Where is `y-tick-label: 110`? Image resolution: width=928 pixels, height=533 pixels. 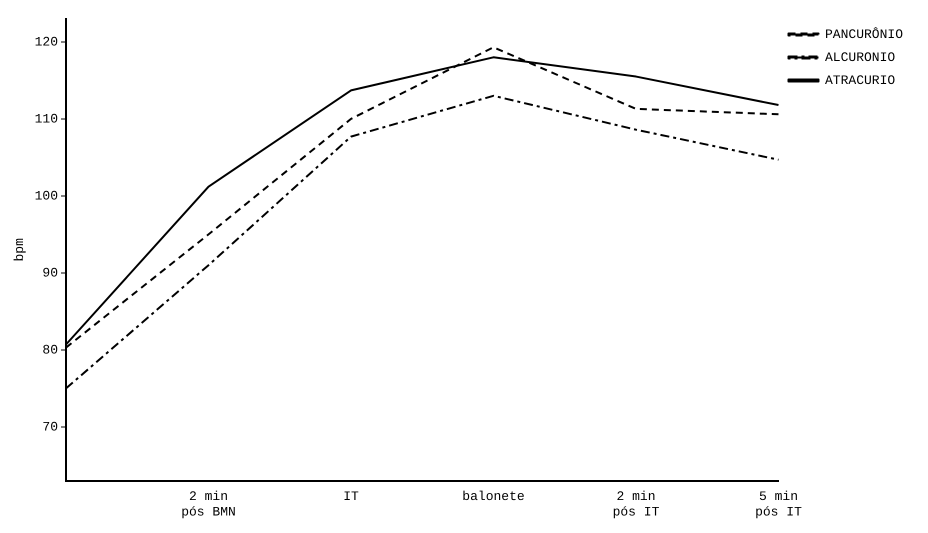
y-tick-label: 110 is located at coordinates (46, 118).